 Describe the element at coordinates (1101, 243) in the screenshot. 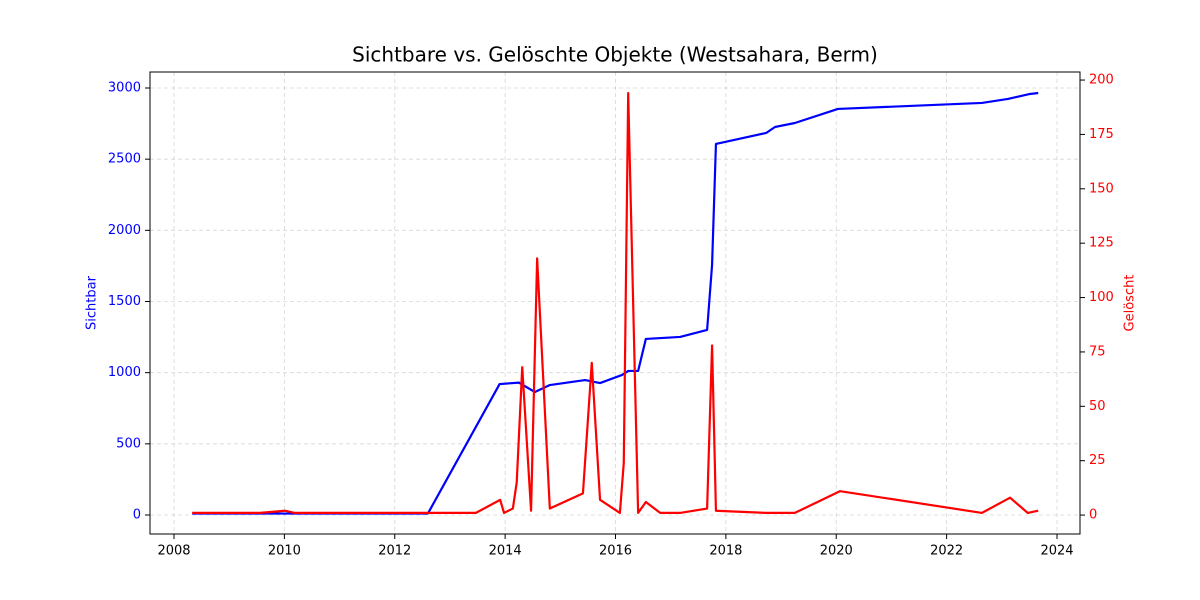

I see `y2-tick-label: 125` at that location.